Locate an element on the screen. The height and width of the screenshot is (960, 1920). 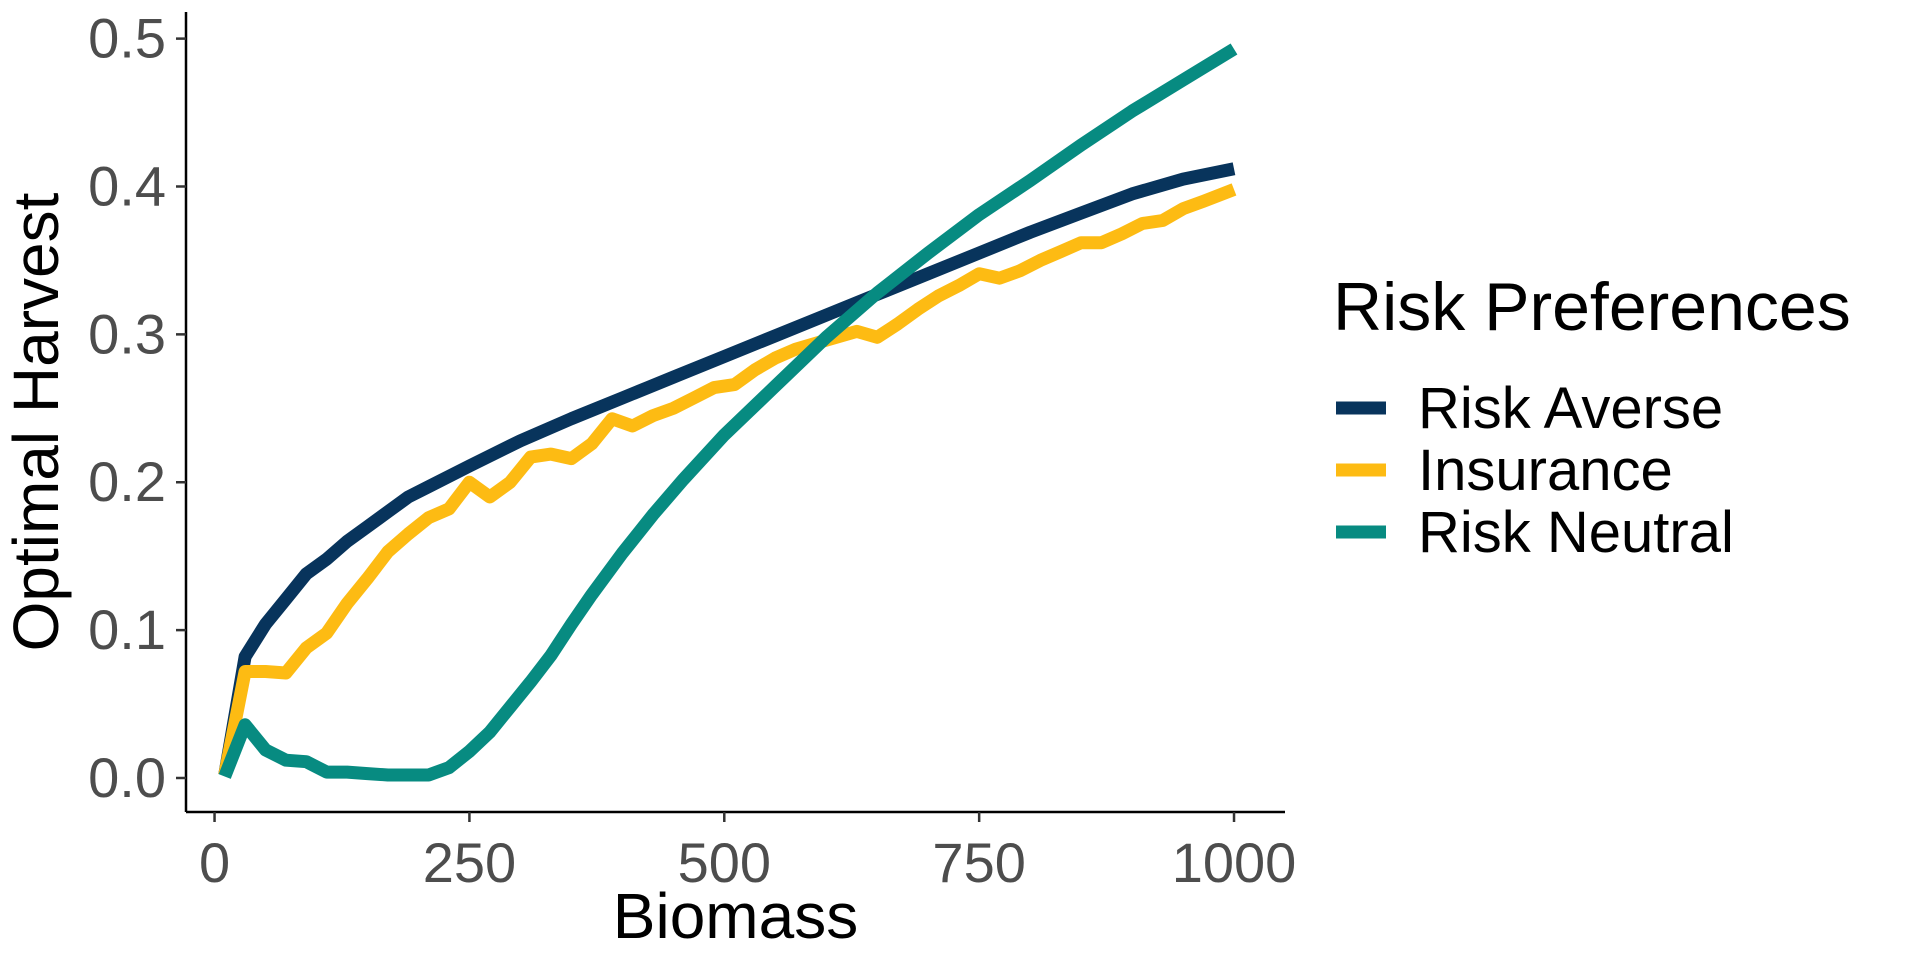
x-axis-title: Biomass is located at coordinates (735, 916).